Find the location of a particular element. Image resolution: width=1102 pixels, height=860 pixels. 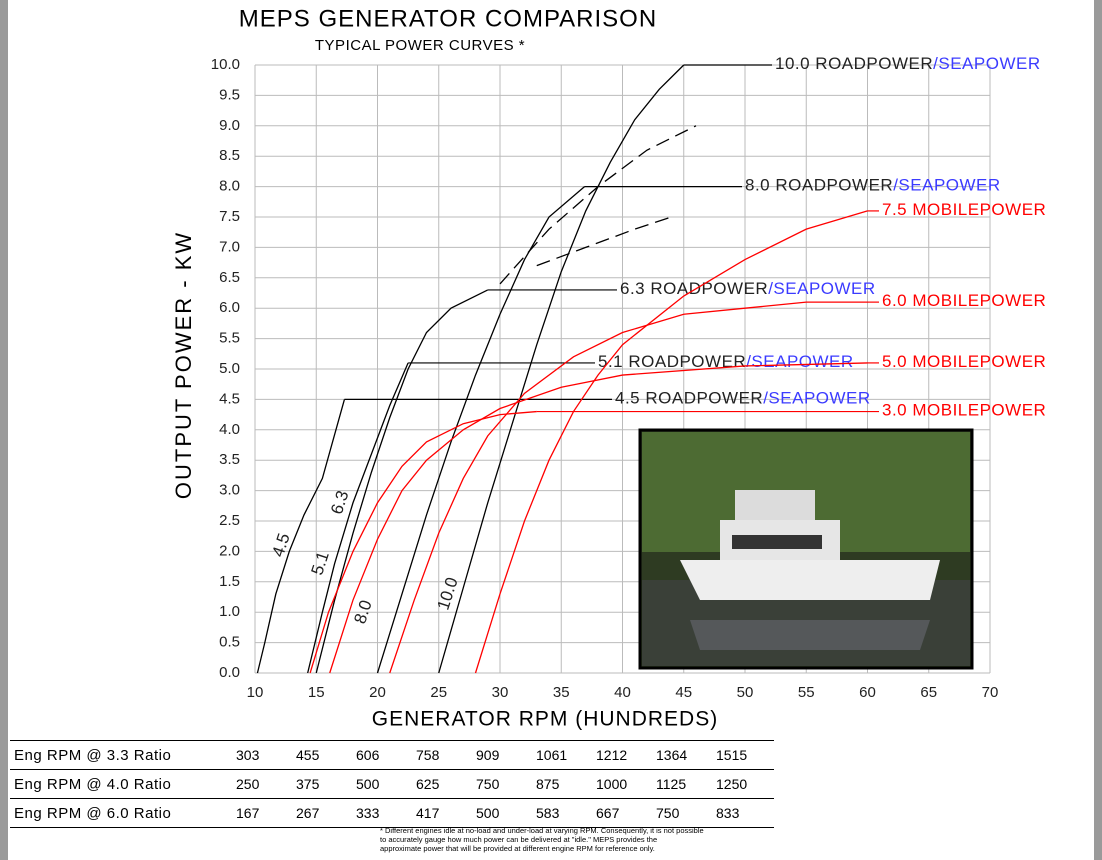

y-tick-label: 1.5 is located at coordinates (229, 581).